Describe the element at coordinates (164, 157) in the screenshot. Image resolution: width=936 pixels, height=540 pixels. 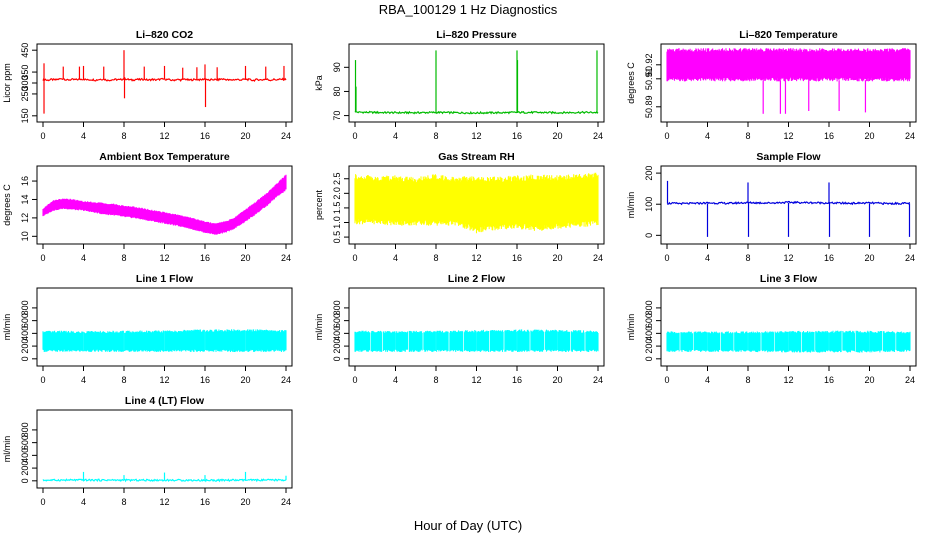
I see `panel-title: Ambient Box Temperature` at that location.